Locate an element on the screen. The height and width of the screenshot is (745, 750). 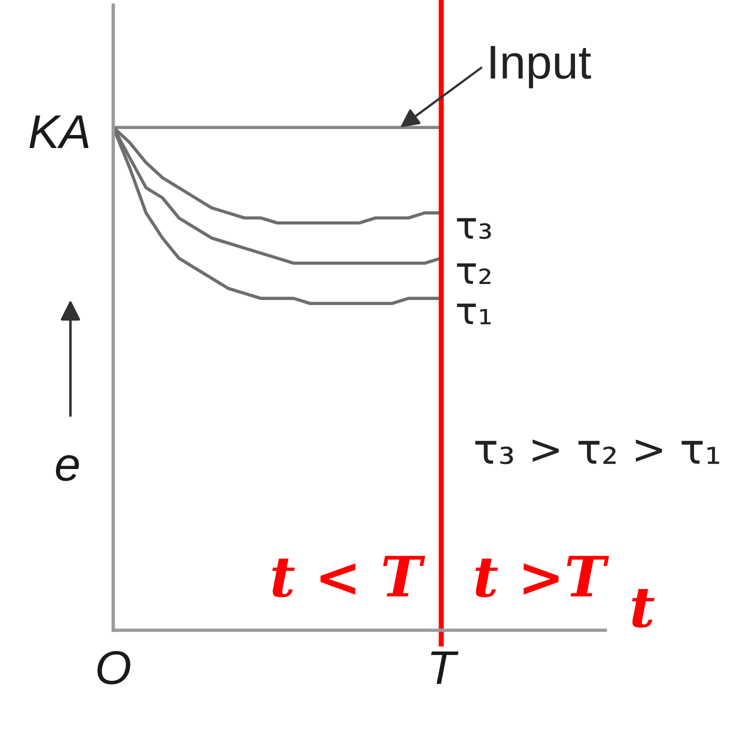
annotation: KA is located at coordinates (58, 131).